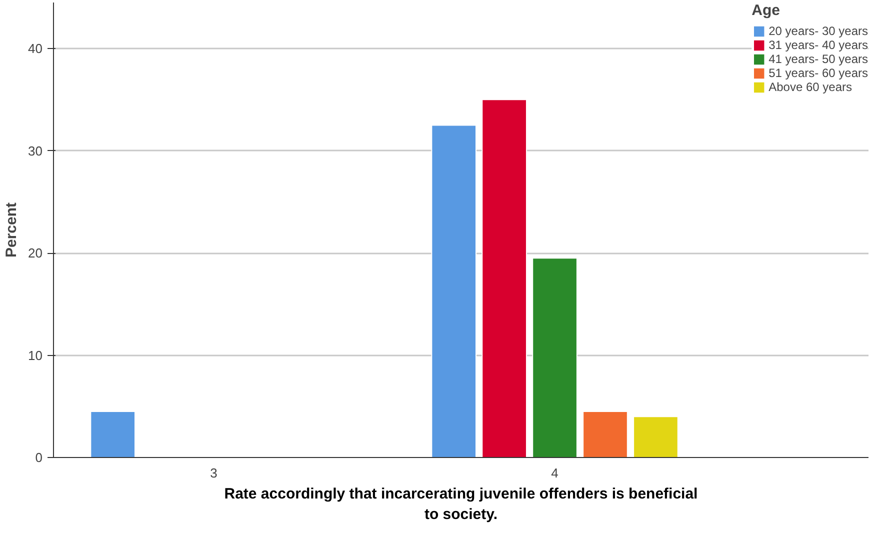 This screenshot has width=896, height=548. What do you see at coordinates (554, 473) in the screenshot?
I see `x-tick-label: 4` at bounding box center [554, 473].